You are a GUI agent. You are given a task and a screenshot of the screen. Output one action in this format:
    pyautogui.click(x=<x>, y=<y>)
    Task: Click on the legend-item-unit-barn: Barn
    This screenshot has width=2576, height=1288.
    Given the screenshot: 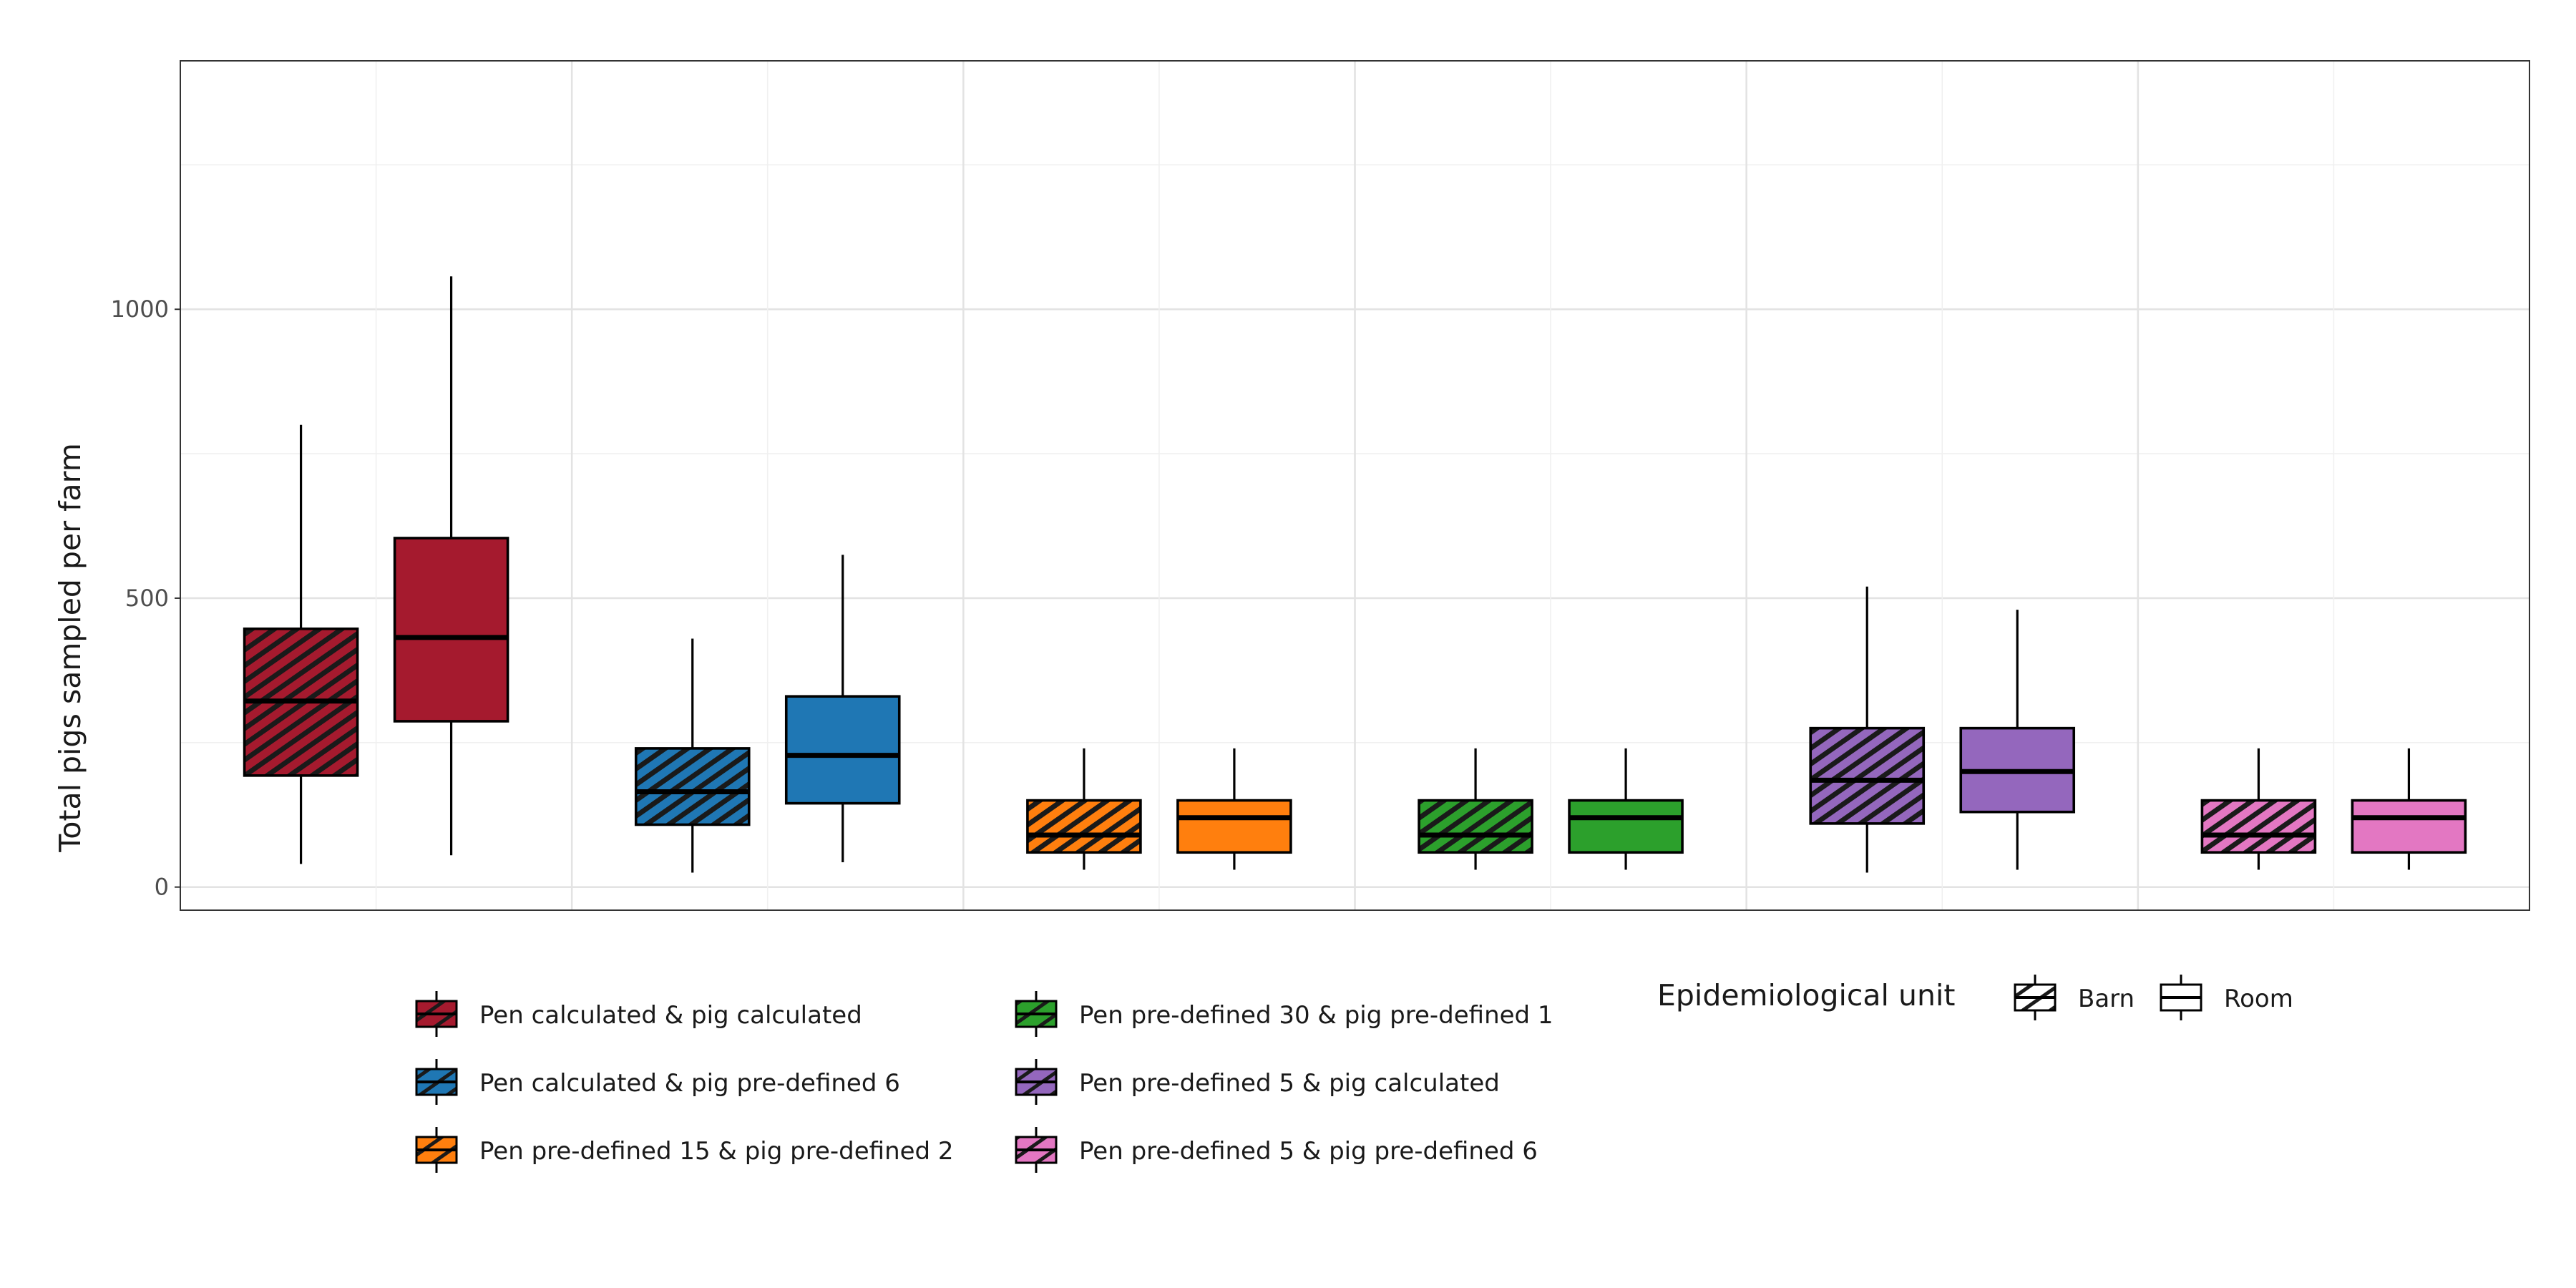 What is the action you would take?
    pyautogui.click(x=2074, y=997)
    